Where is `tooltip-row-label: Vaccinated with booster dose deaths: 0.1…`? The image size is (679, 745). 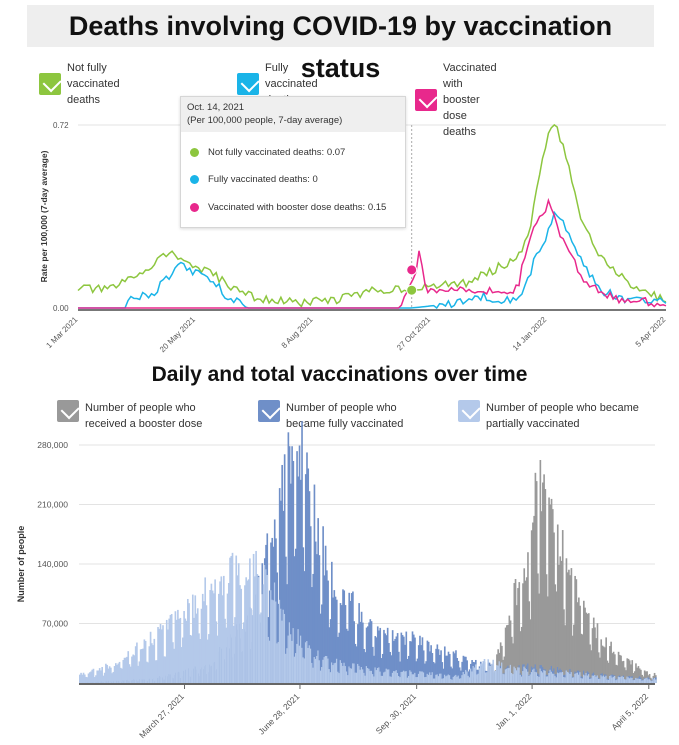
tooltip-row-label: Vaccinated with booster dose deaths: 0.1… is located at coordinates (297, 207).